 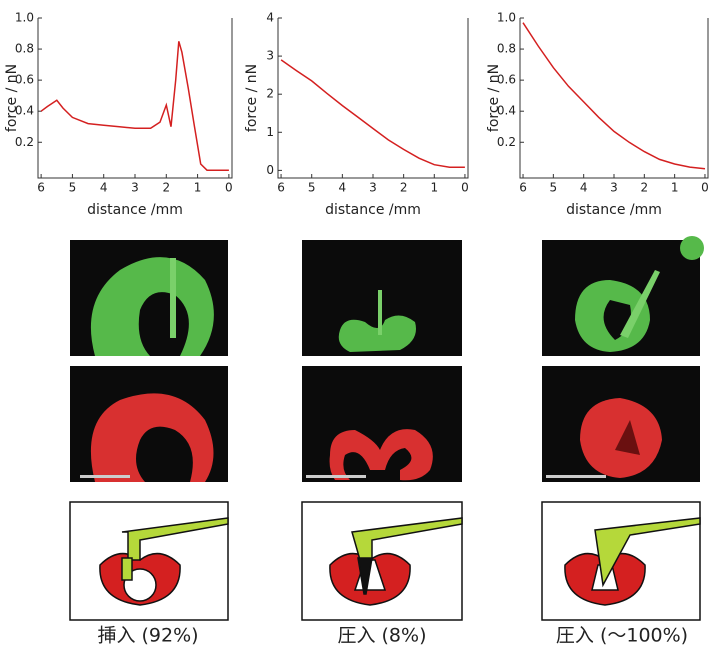 What do you see at coordinates (270, 18) in the screenshot?
I see `y-tick-label: 4` at bounding box center [270, 18].